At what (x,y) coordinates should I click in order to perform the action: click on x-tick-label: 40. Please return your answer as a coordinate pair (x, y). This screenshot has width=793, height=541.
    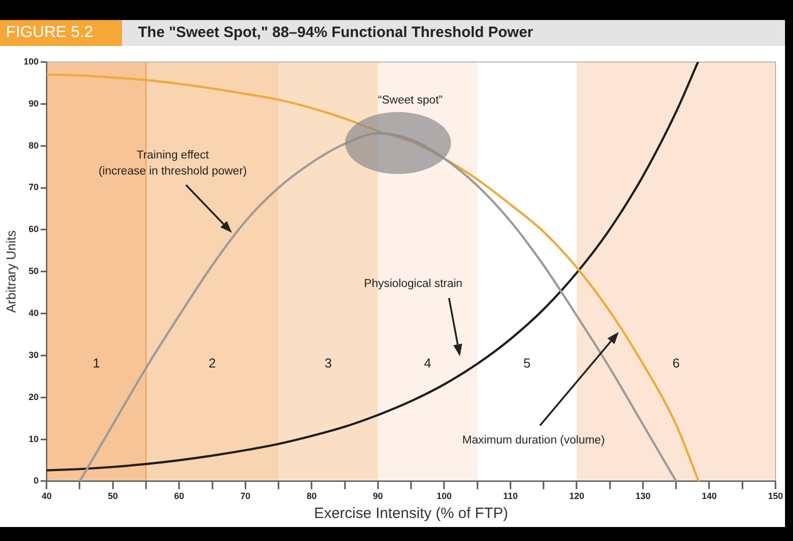
    Looking at the image, I should click on (47, 496).